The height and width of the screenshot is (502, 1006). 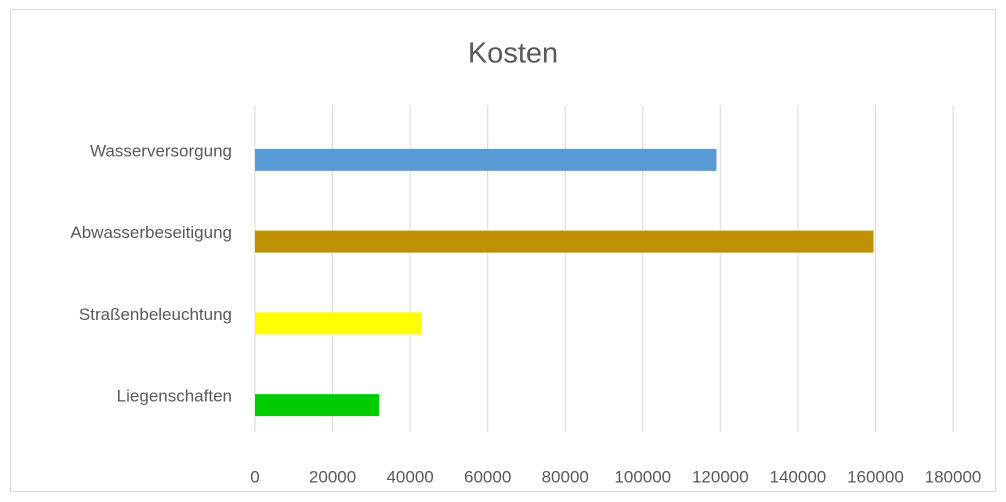 I want to click on x-tick-label: 100000, so click(x=642, y=476).